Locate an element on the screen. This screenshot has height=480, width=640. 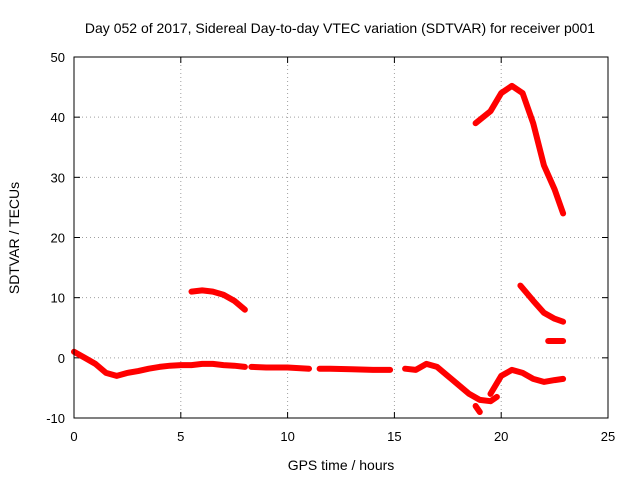
y-tick-label: 10 is located at coordinates (58, 298).